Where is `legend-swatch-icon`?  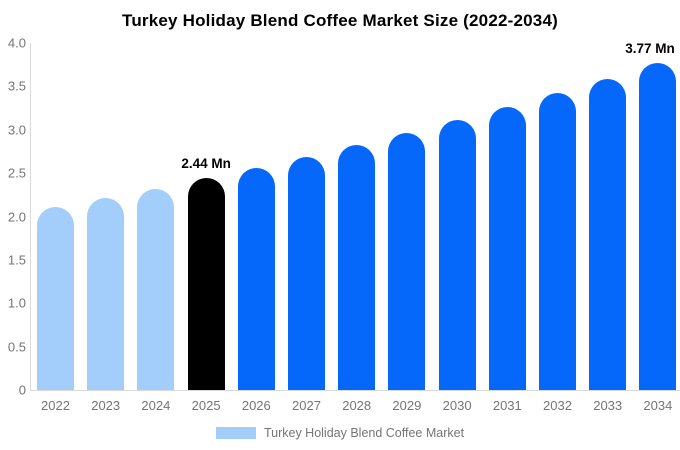 legend-swatch-icon is located at coordinates (235, 433).